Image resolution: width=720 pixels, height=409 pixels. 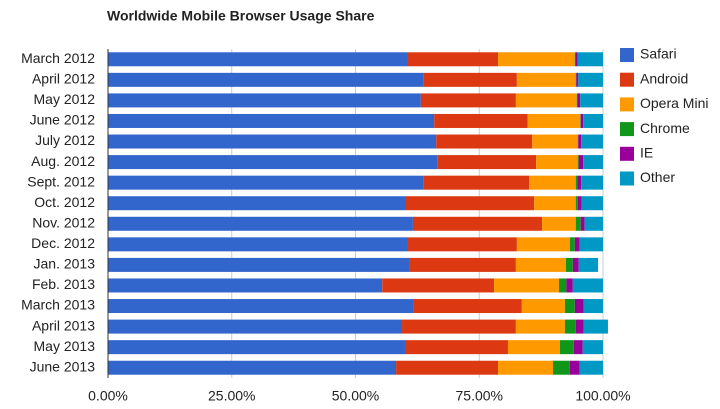 What do you see at coordinates (665, 128) in the screenshot?
I see `legend-label: Chrome` at bounding box center [665, 128].